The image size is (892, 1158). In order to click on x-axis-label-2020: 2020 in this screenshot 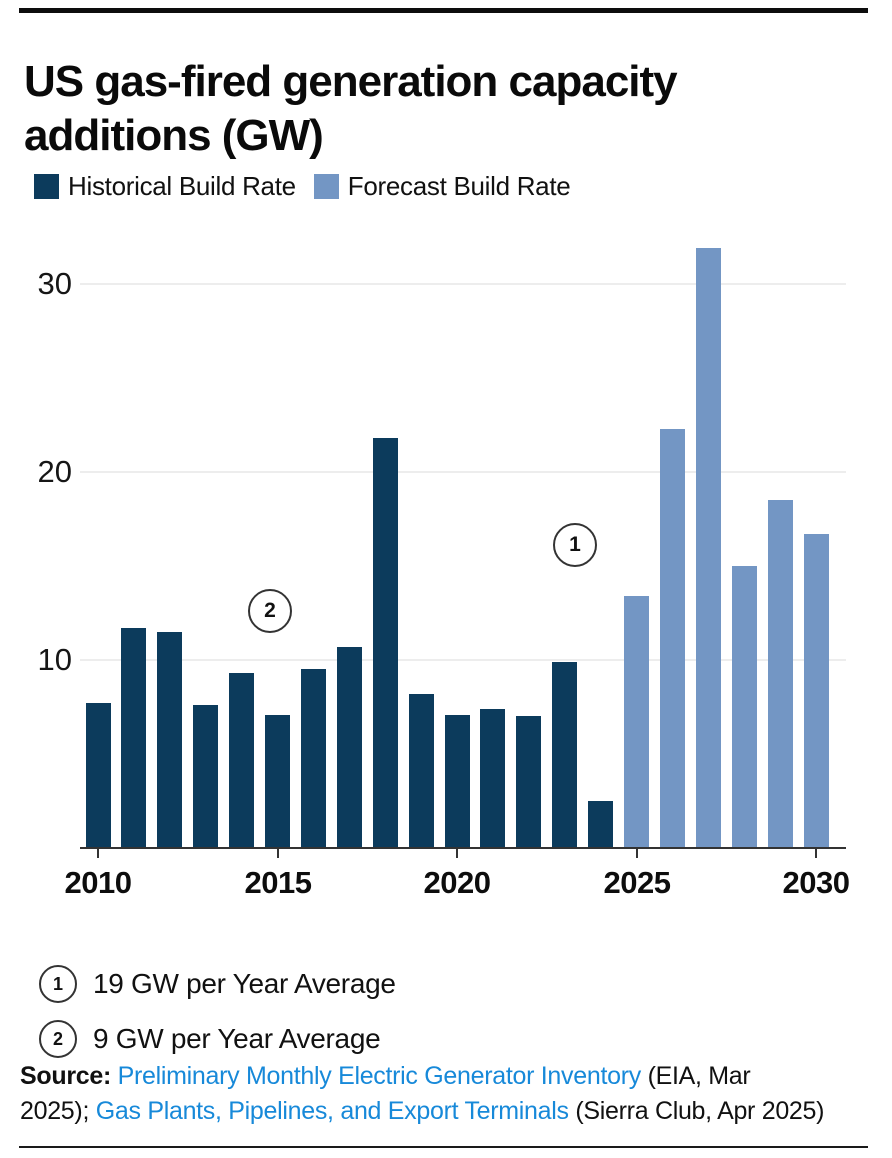, I will do `click(457, 882)`.